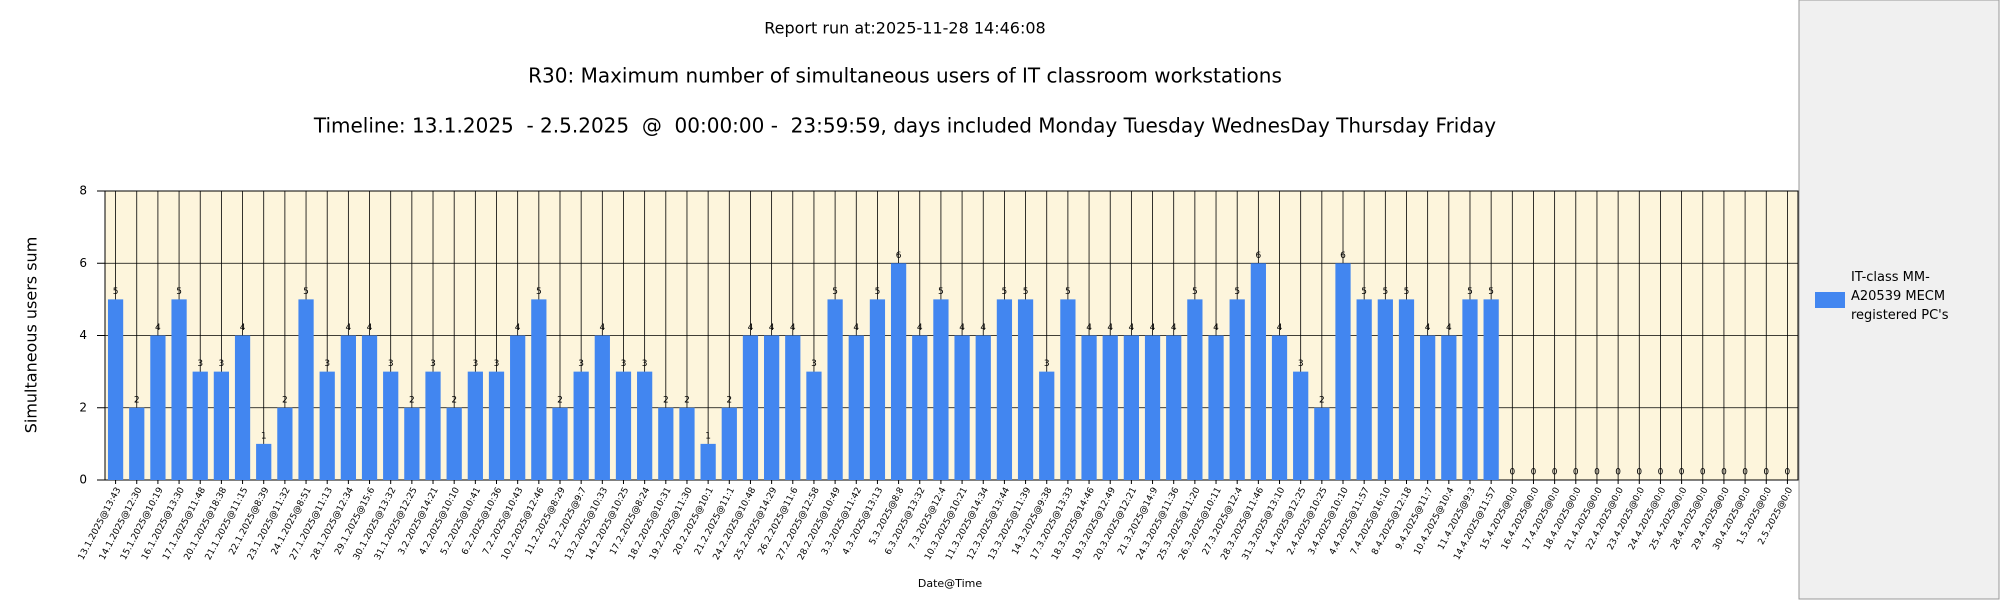  I want to click on value-label: 1, so click(264, 436).